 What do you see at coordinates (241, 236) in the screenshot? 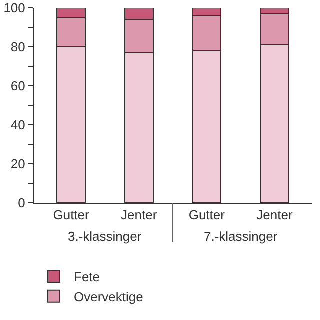
I see `text: 7.-klassinger` at bounding box center [241, 236].